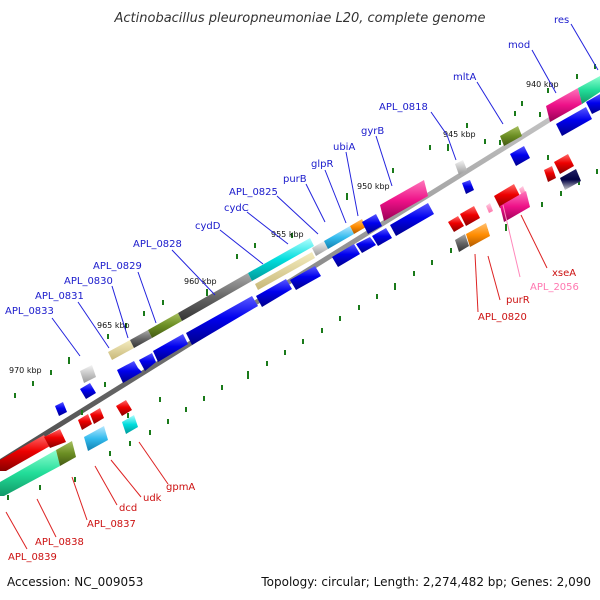  Describe the element at coordinates (208, 226) in the screenshot. I see `gene-label-cydD: cydD` at that location.